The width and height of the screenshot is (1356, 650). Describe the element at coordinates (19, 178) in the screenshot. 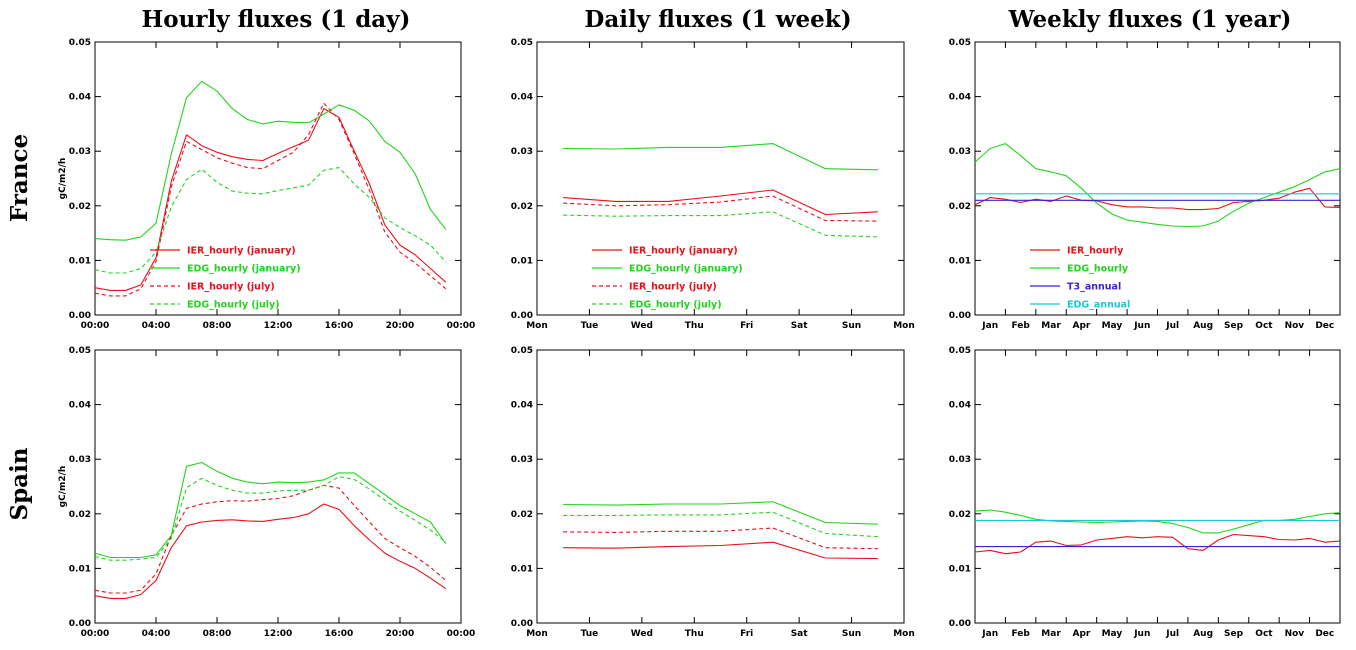

I see `row-title-france: France` at that location.